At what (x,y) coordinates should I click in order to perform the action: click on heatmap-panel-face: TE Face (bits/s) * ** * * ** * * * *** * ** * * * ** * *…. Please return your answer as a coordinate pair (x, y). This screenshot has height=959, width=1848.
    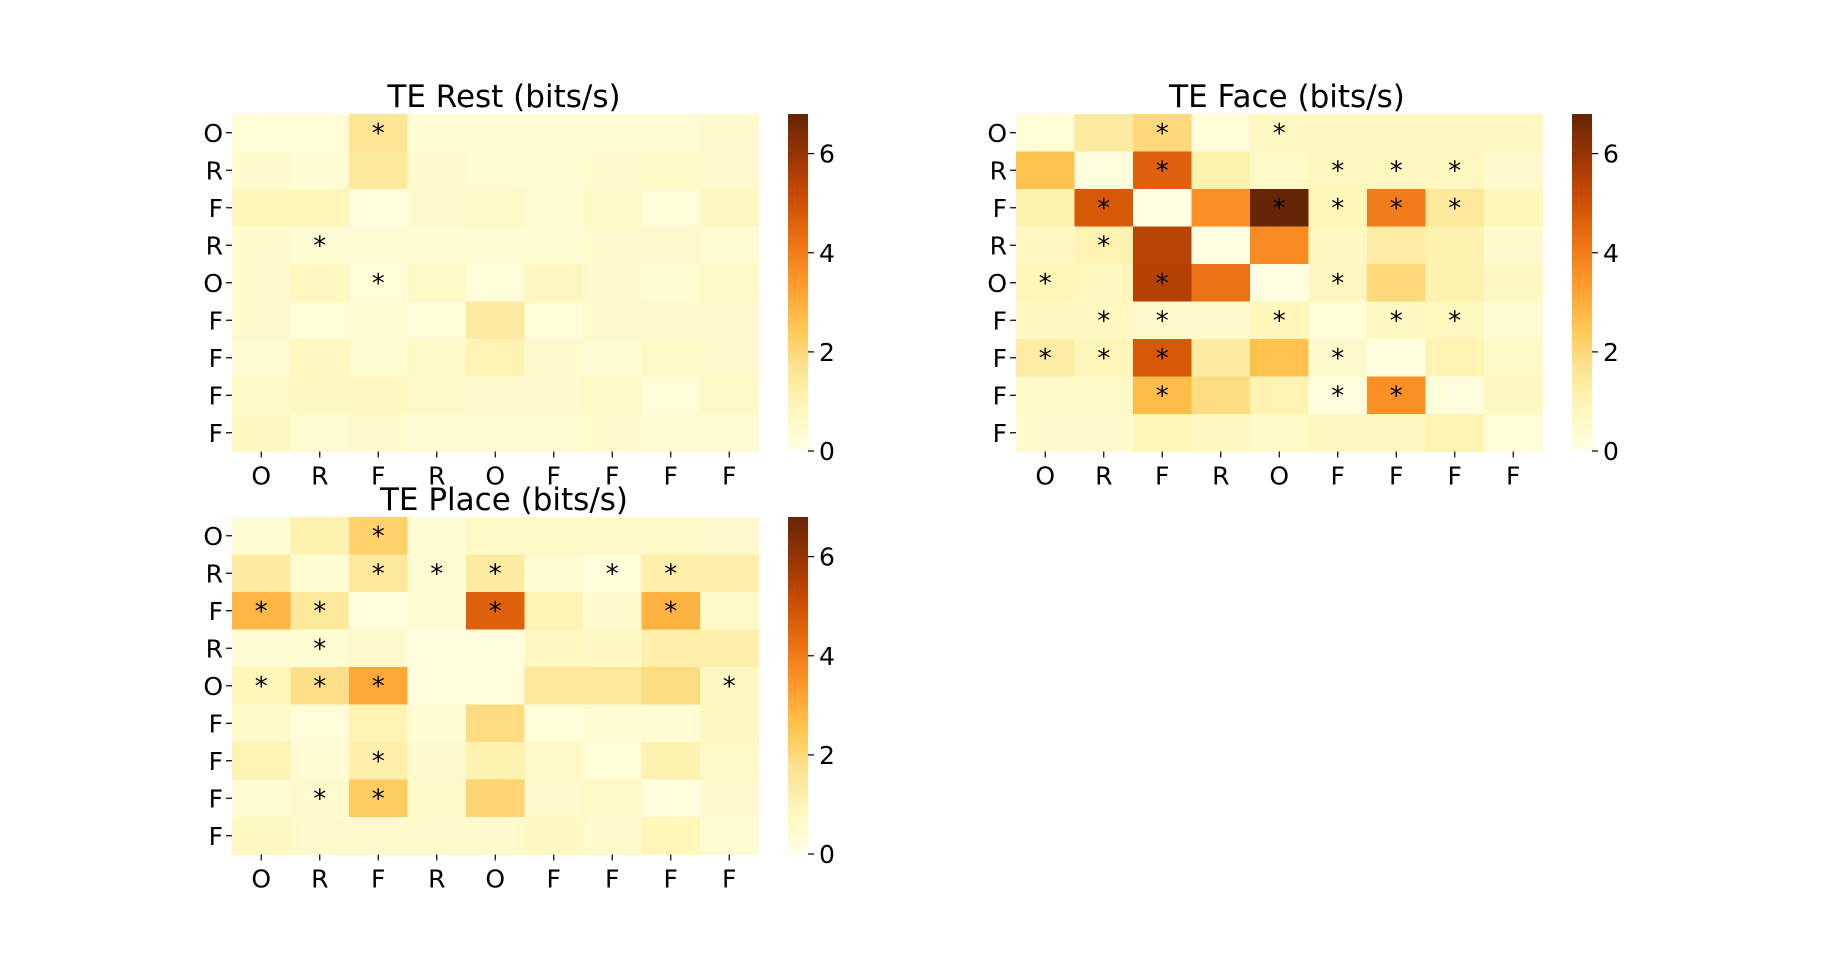
    Looking at the image, I should click on (1303, 285).